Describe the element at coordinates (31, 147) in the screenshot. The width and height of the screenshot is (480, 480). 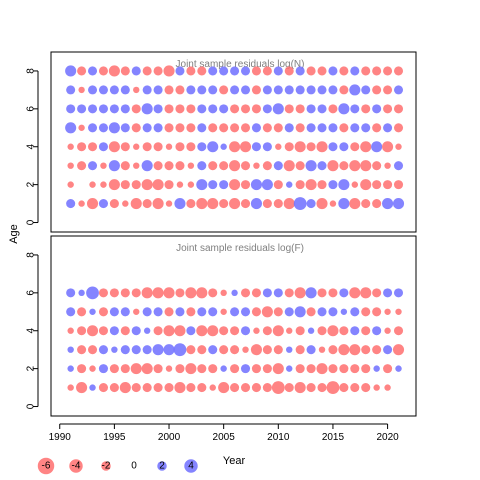
I see `y-tick-label: 4` at that location.